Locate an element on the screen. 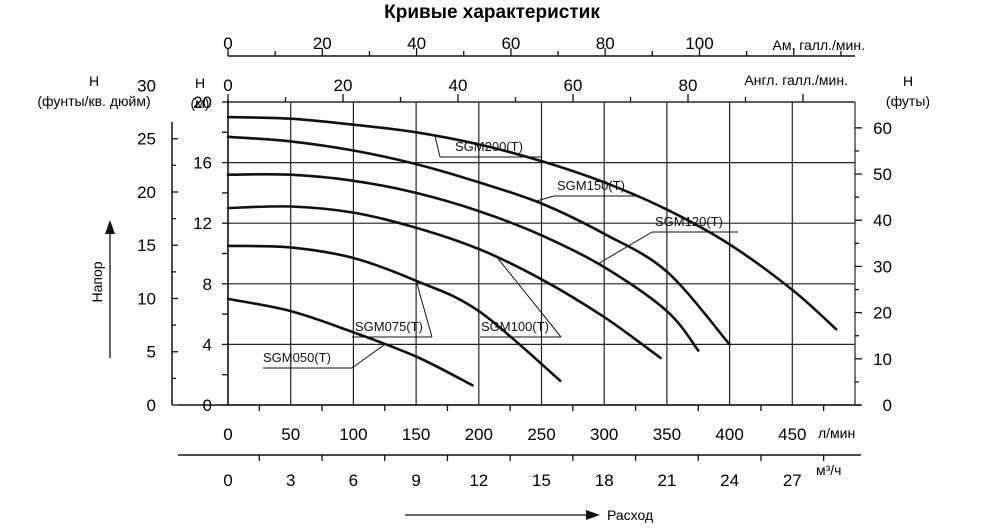 This screenshot has height=531, width=985. m3h-tick-label: 0 is located at coordinates (227, 480).